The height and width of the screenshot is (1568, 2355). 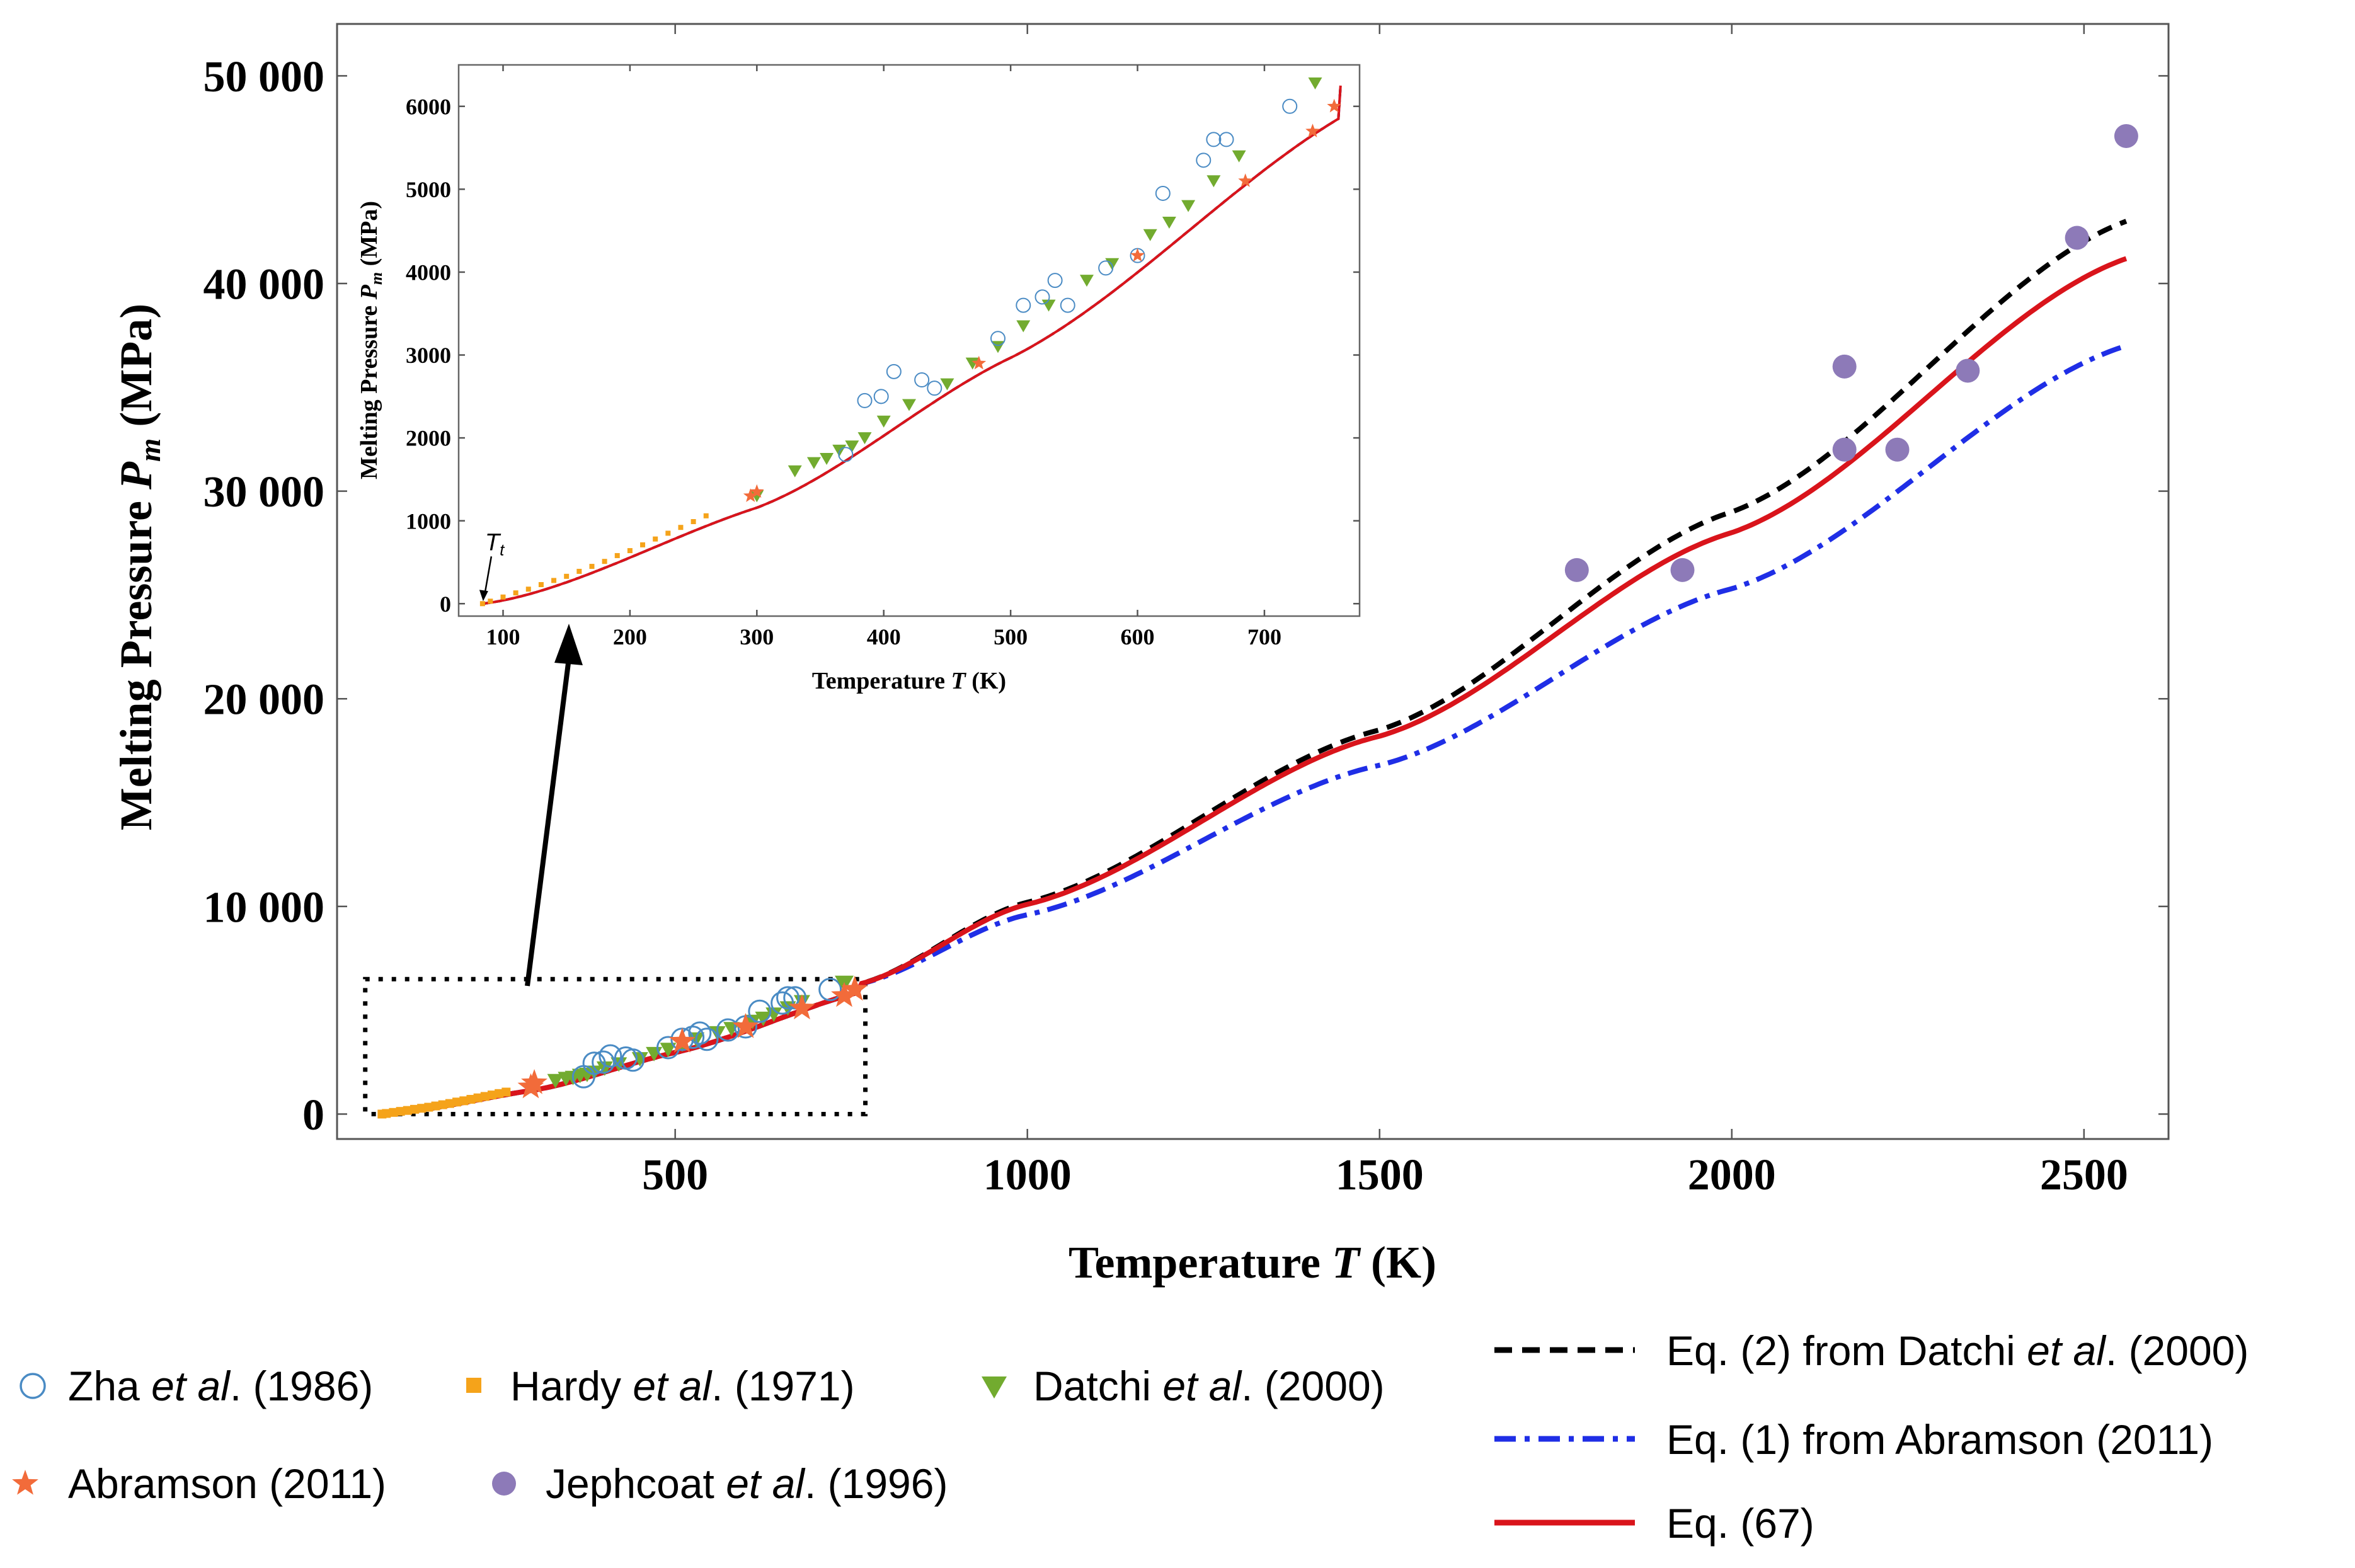 I want to click on y-tick-label: 4000, so click(x=429, y=272).